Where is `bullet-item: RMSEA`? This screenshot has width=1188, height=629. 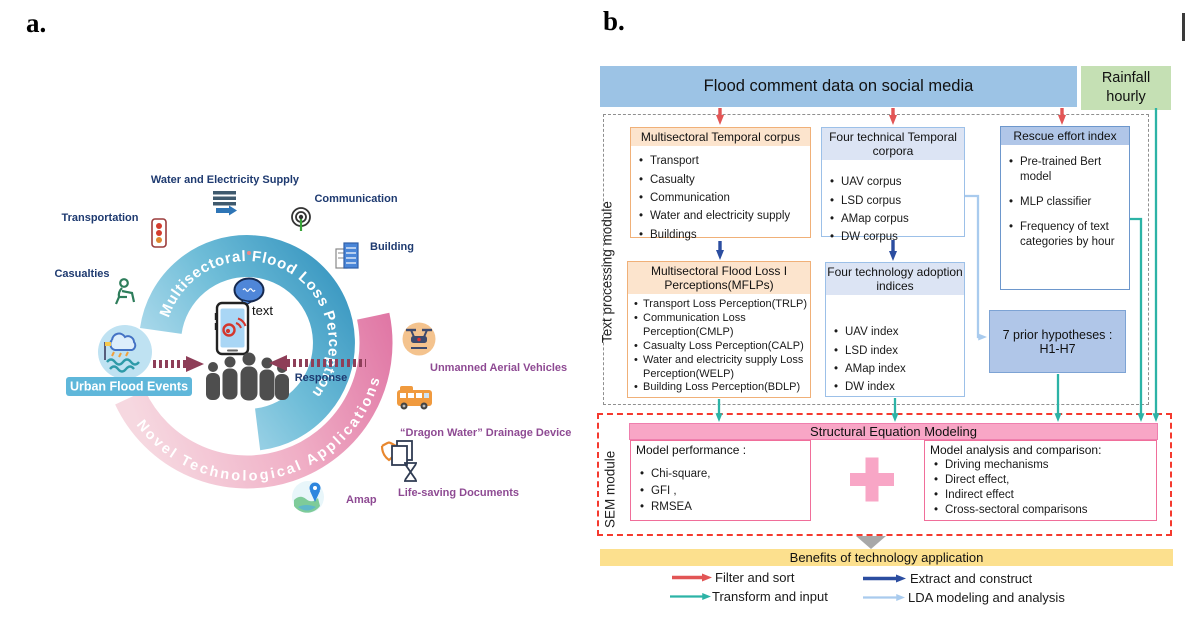 bullet-item: RMSEA is located at coordinates (721, 507).